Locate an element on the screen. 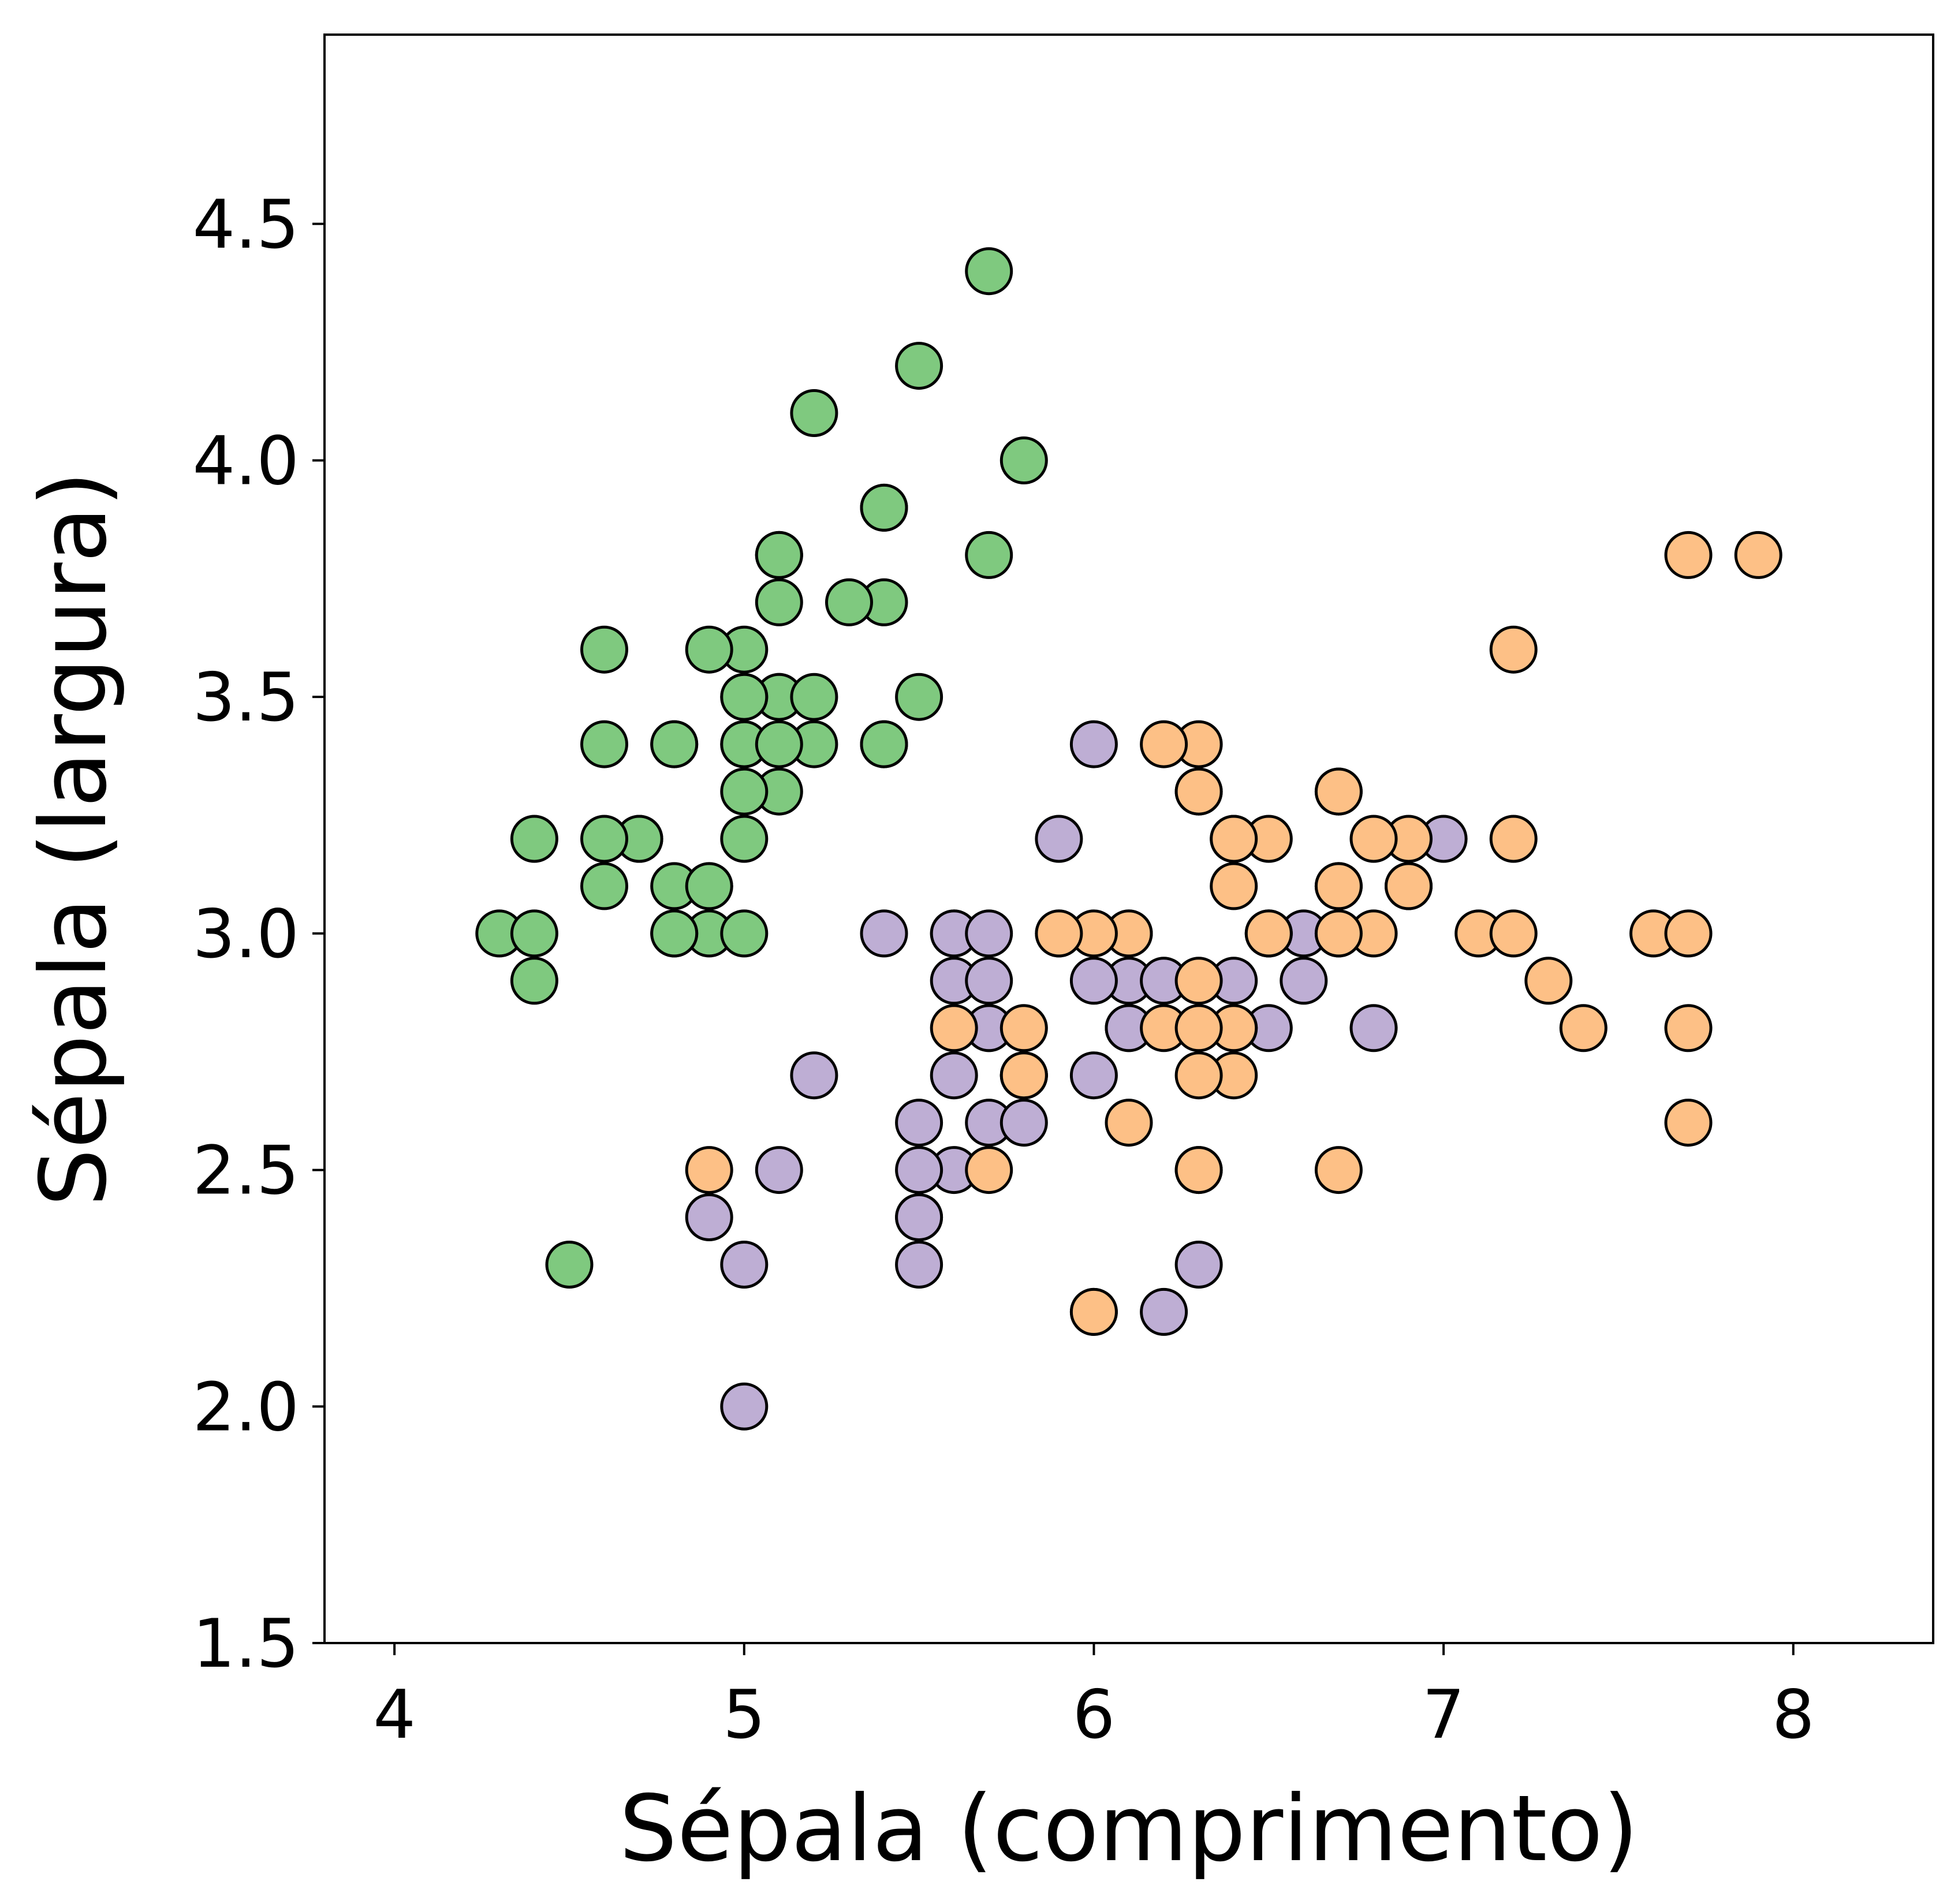 This screenshot has height=1904, width=1958. y-tick-label: 4.5 is located at coordinates (246, 225).